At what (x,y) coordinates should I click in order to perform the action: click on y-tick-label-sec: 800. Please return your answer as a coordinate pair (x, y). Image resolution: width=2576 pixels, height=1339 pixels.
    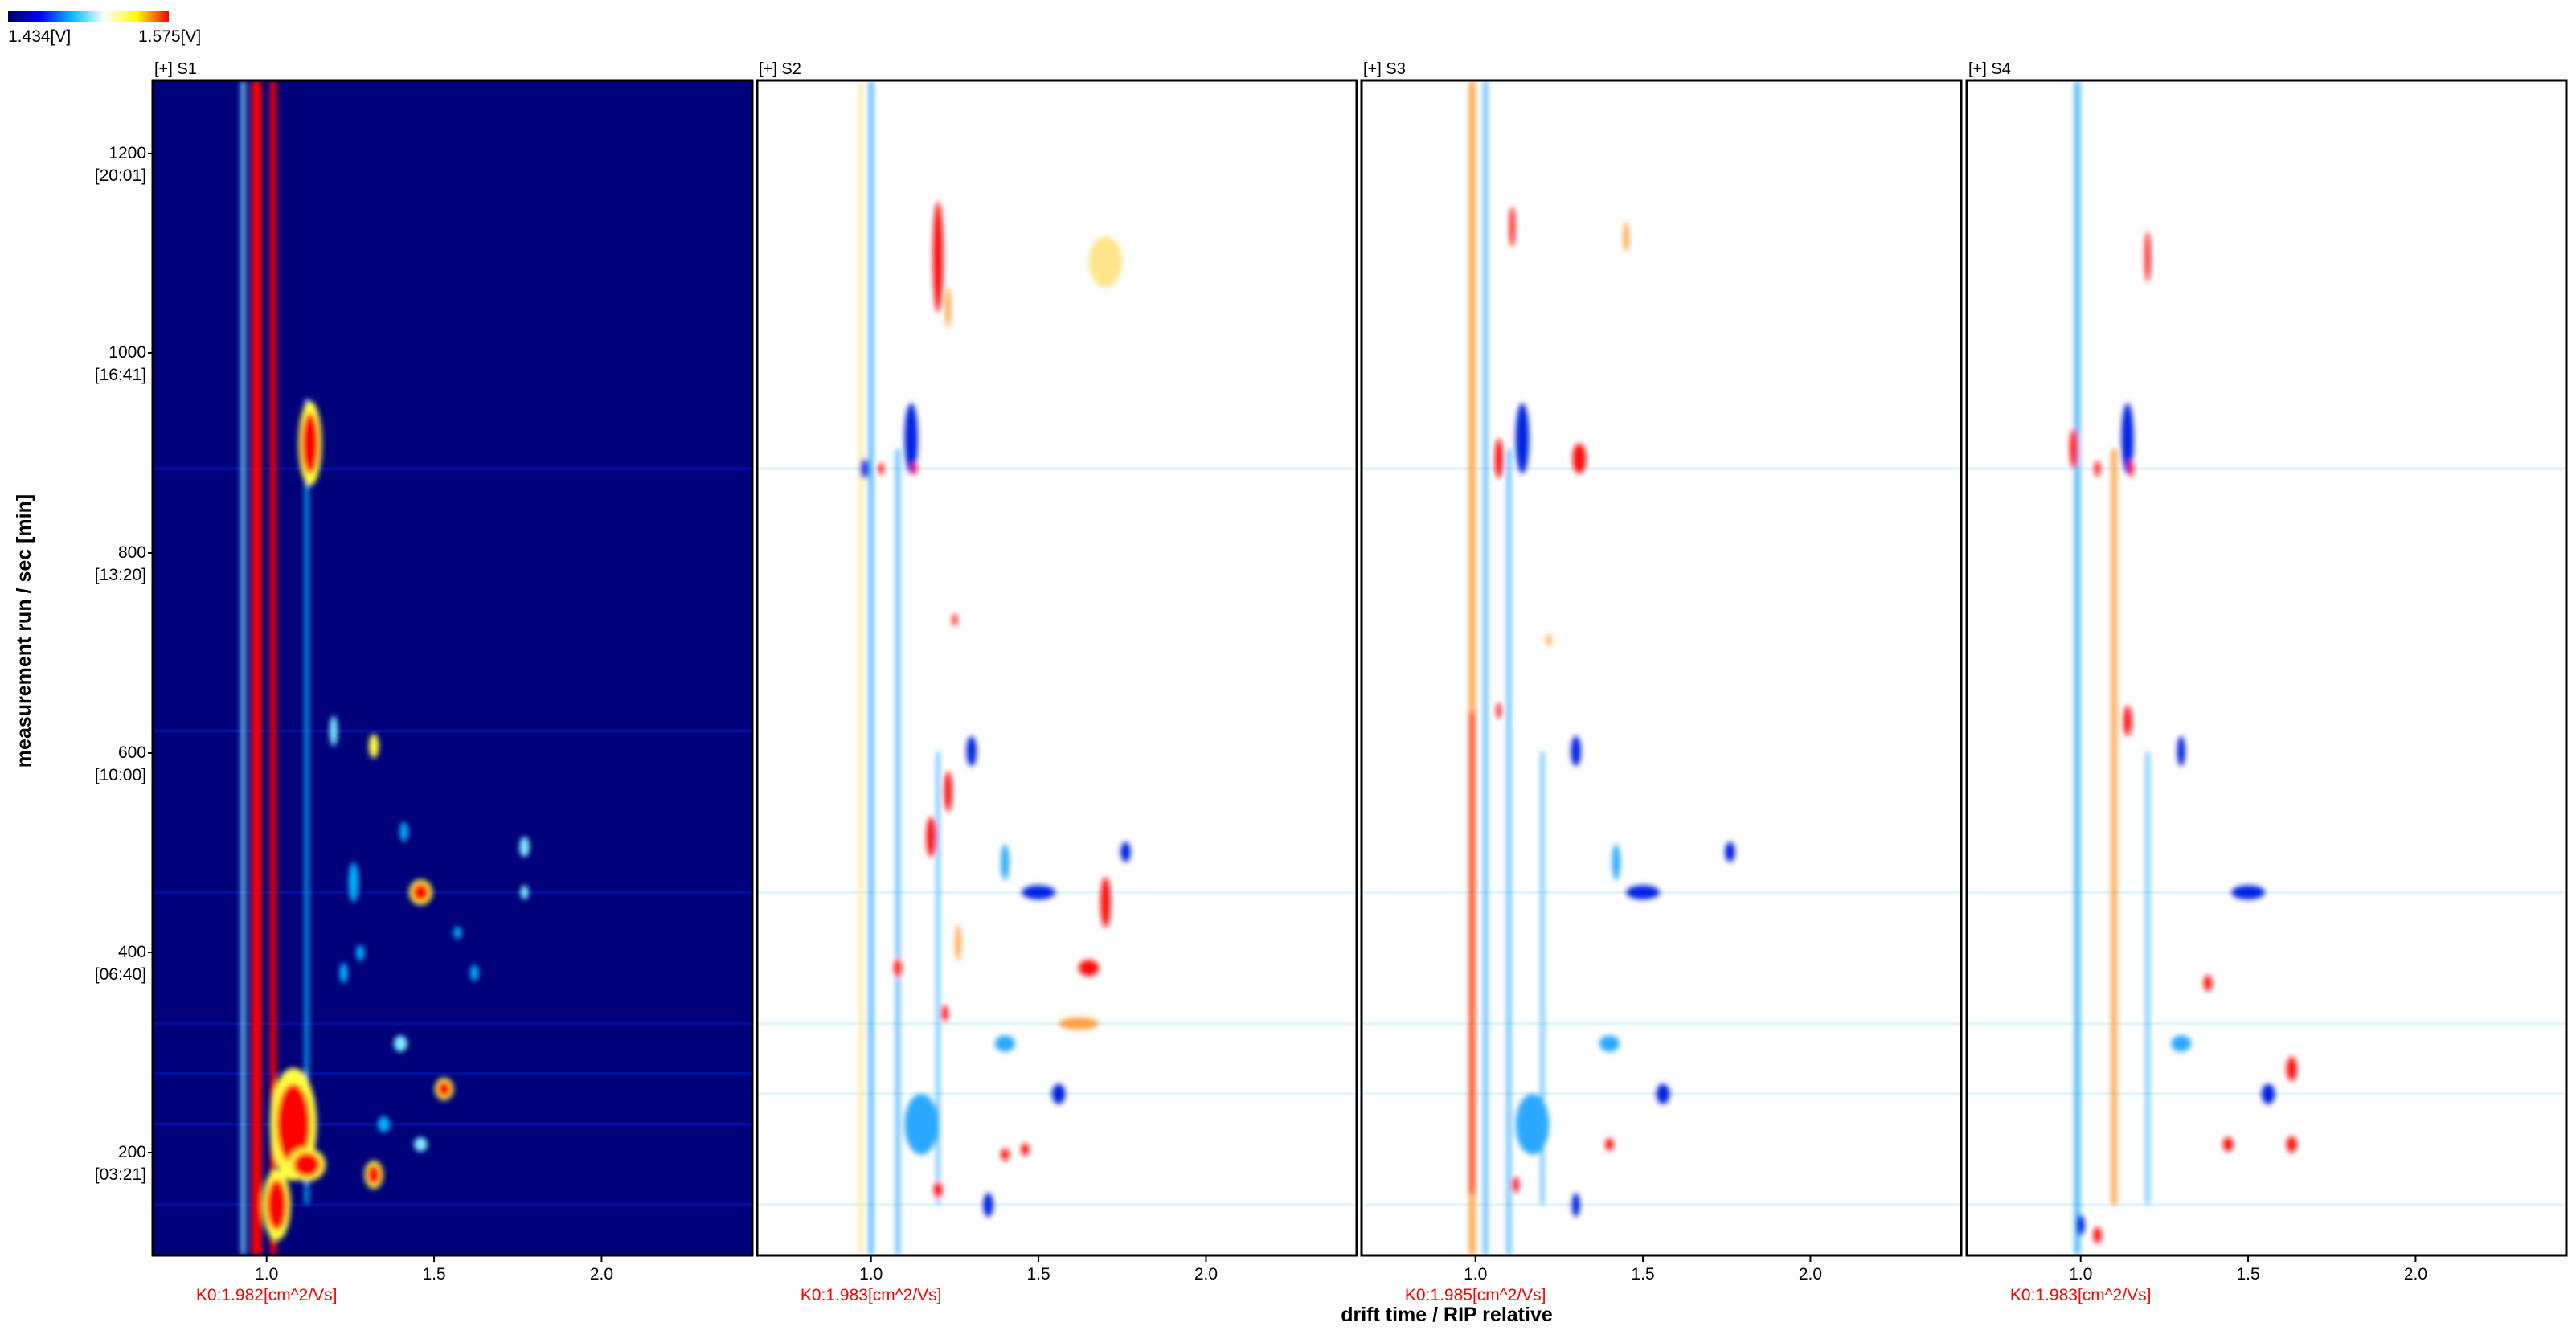
    Looking at the image, I should click on (132, 552).